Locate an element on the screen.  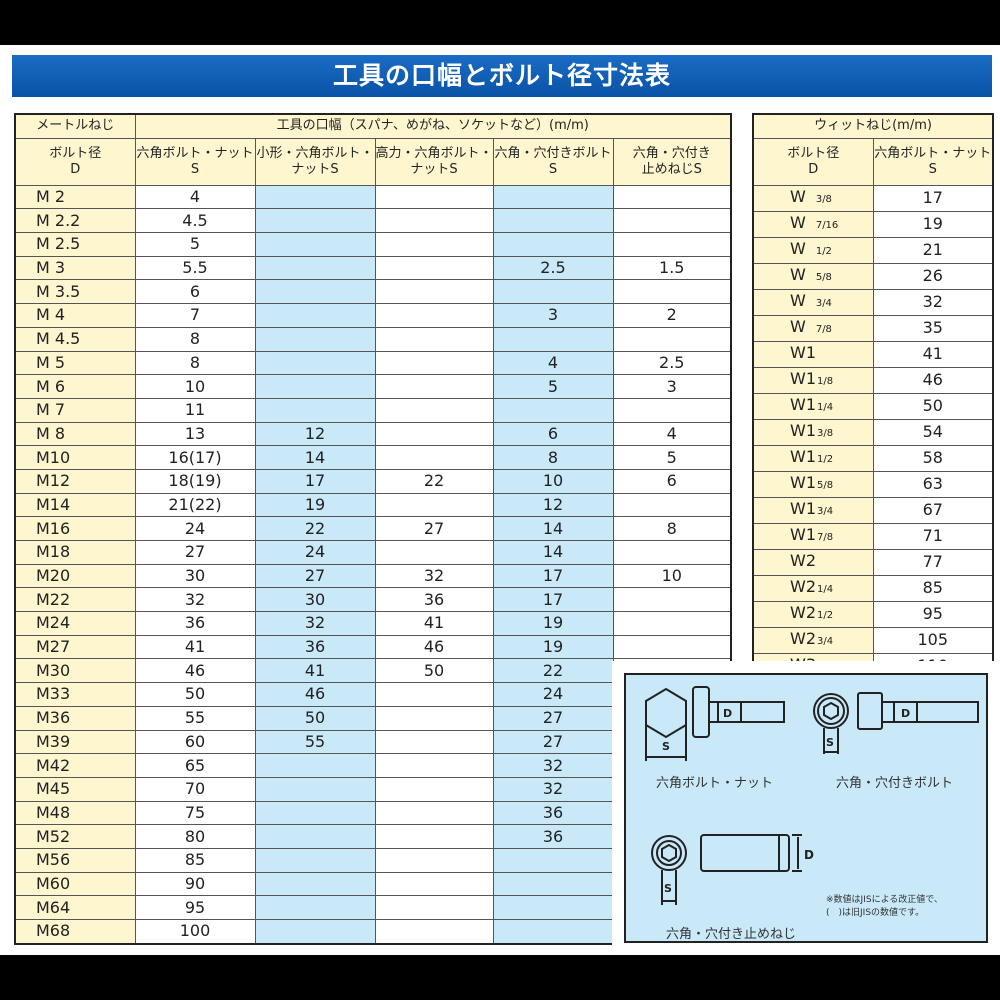
table-row: M27 41 36 46 19 is located at coordinates (373, 647).